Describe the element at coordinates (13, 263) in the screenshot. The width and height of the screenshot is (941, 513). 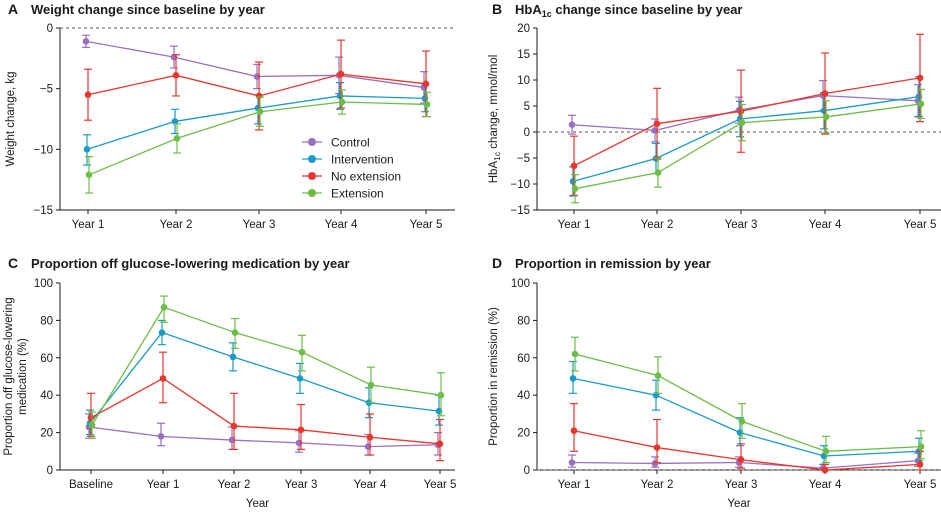
I see `panel-letter: C` at that location.